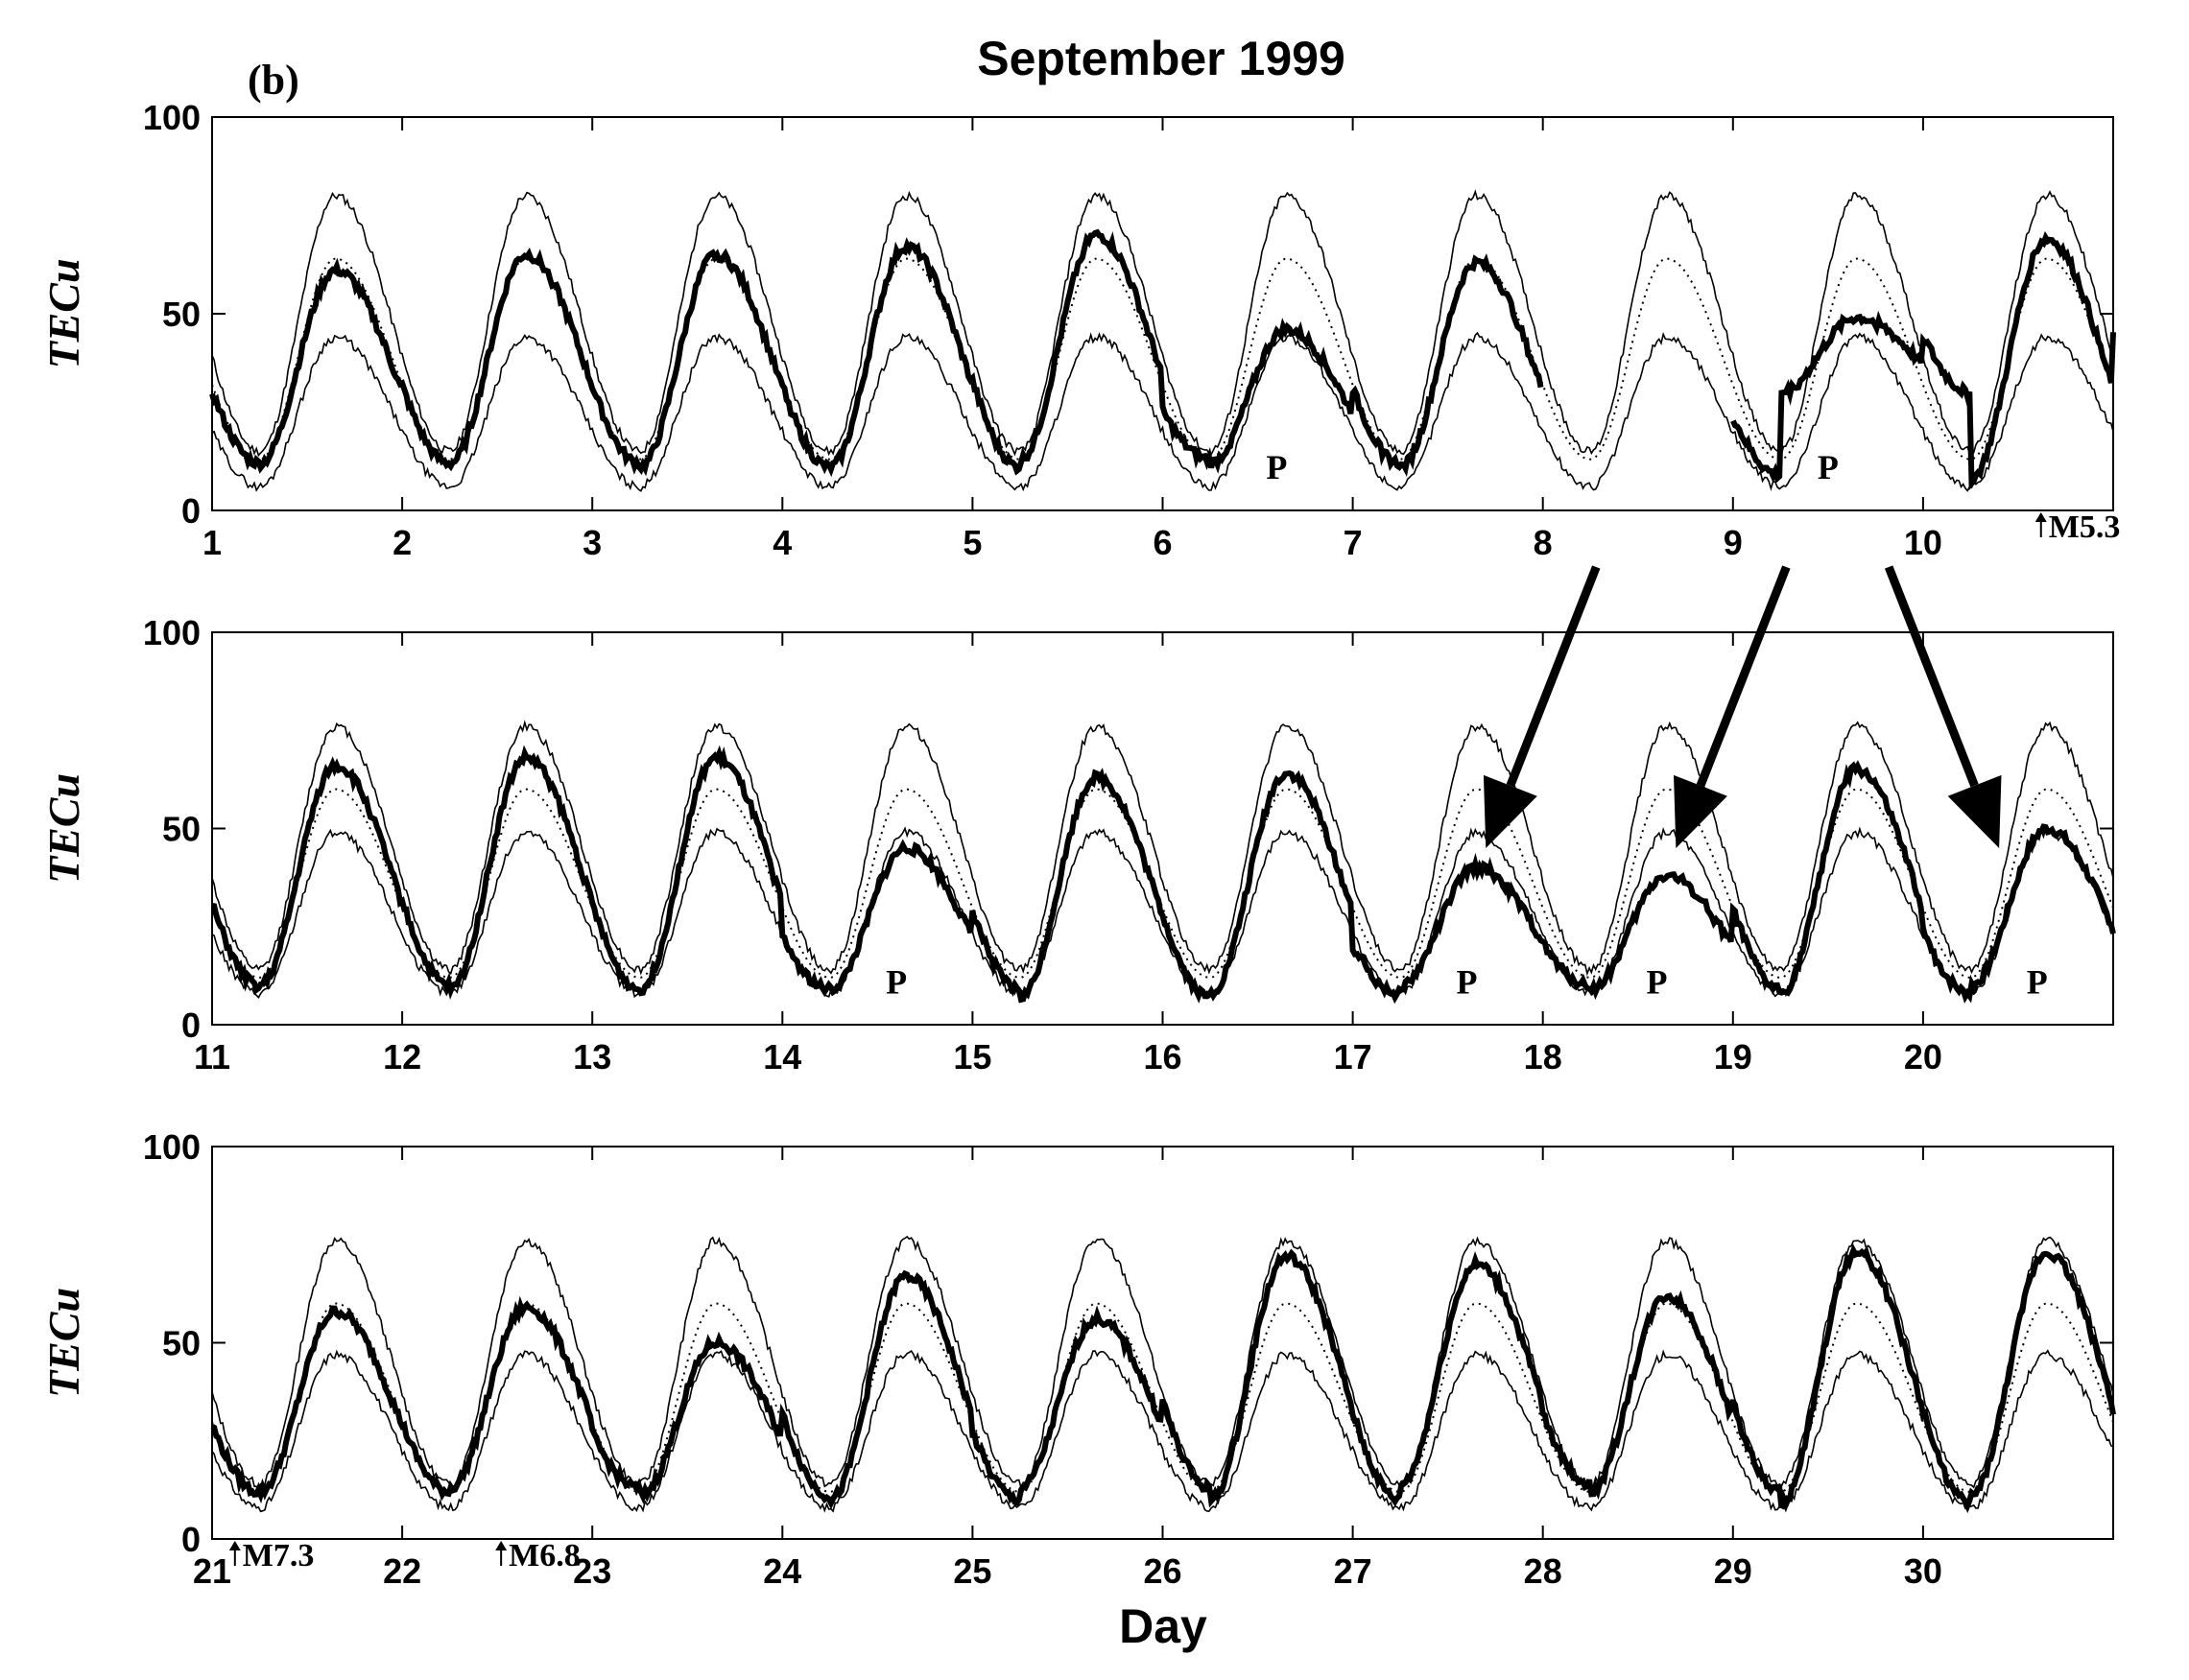 The image size is (2189, 1680). I want to click on x-tick-label: 12, so click(402, 1057).